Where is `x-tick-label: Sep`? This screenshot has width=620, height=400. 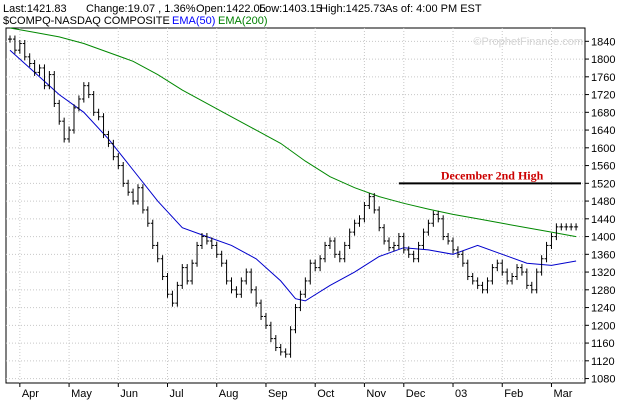
x-tick-label: Sep is located at coordinates (278, 394).